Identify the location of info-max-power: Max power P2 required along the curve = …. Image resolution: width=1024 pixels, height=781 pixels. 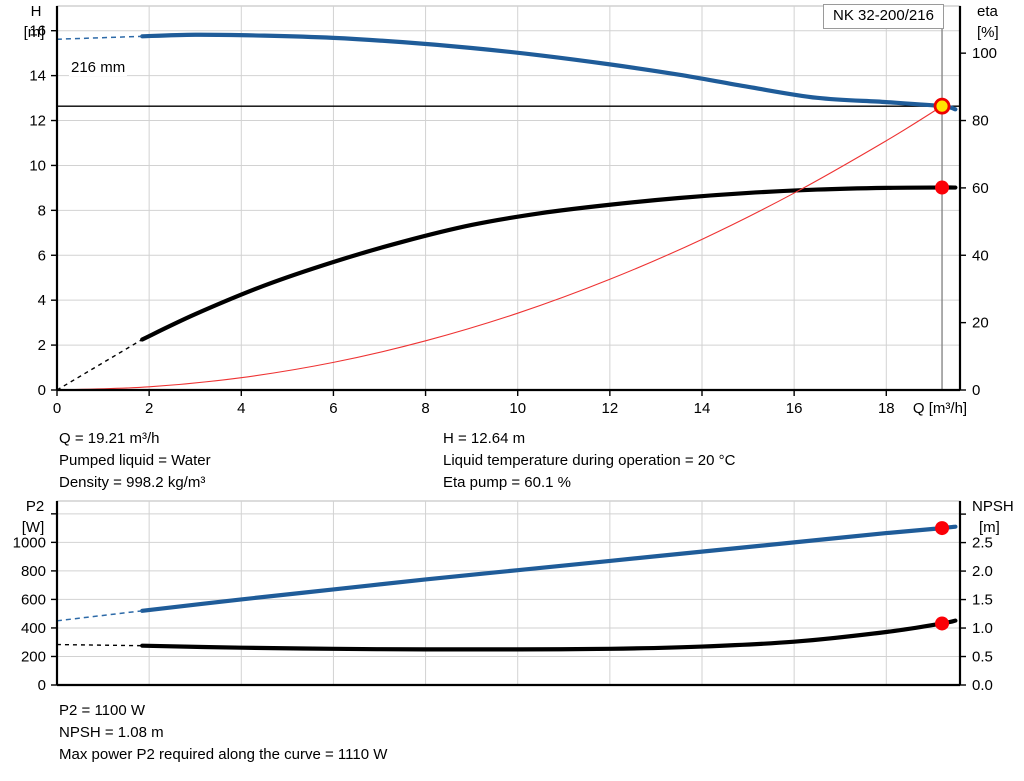
(223, 754).